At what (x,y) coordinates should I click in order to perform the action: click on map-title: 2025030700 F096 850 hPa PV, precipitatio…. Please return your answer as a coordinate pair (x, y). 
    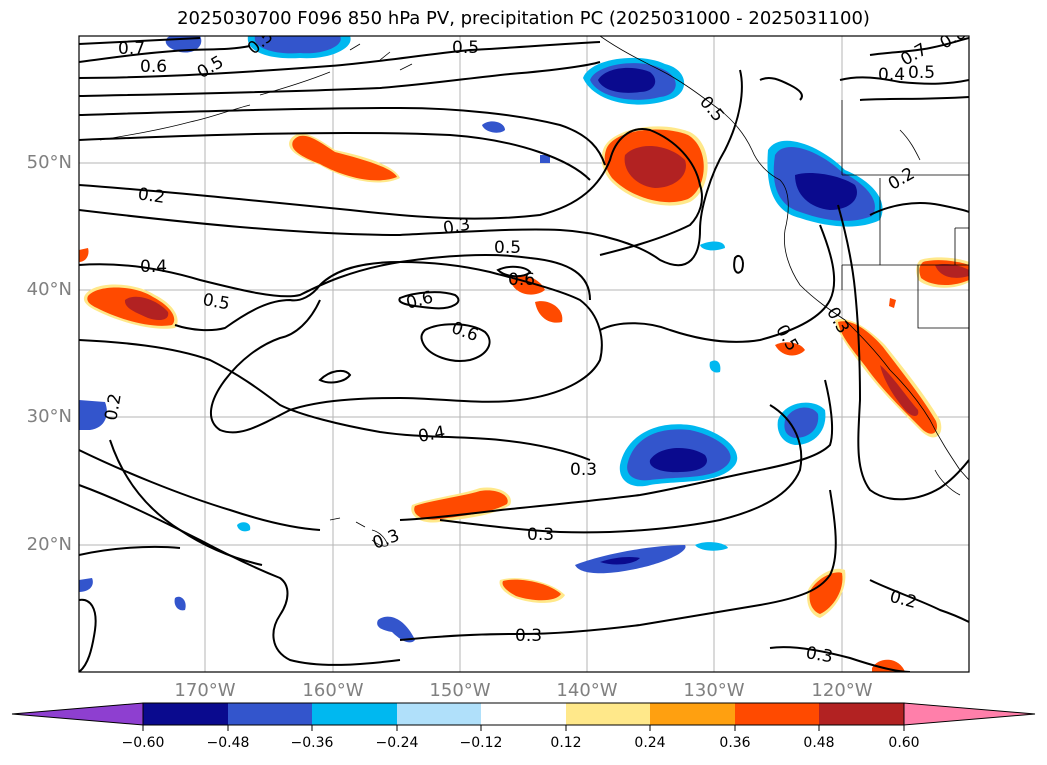
    Looking at the image, I should click on (523, 18).